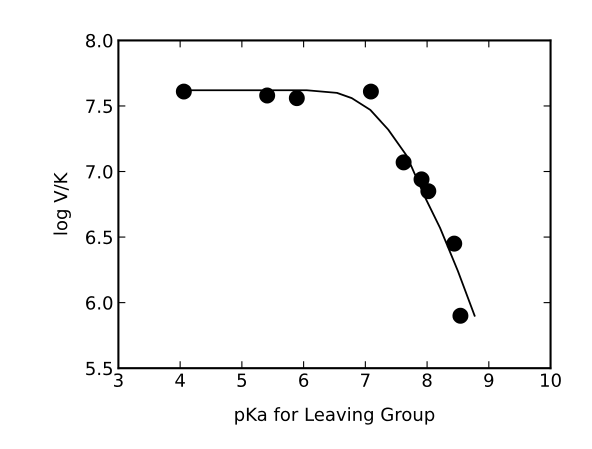 The height and width of the screenshot is (449, 592). What do you see at coordinates (99, 303) in the screenshot?
I see `y-tick-label: 6.0` at bounding box center [99, 303].